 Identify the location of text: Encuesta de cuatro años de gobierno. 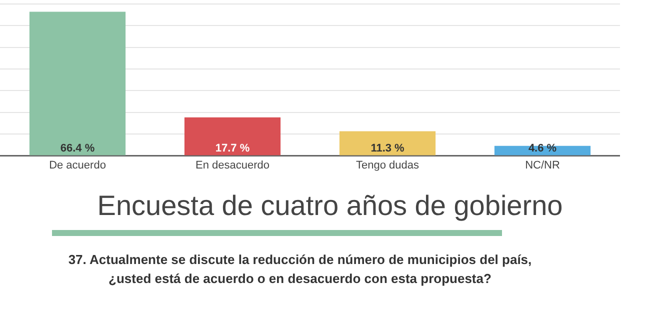
(330, 206).